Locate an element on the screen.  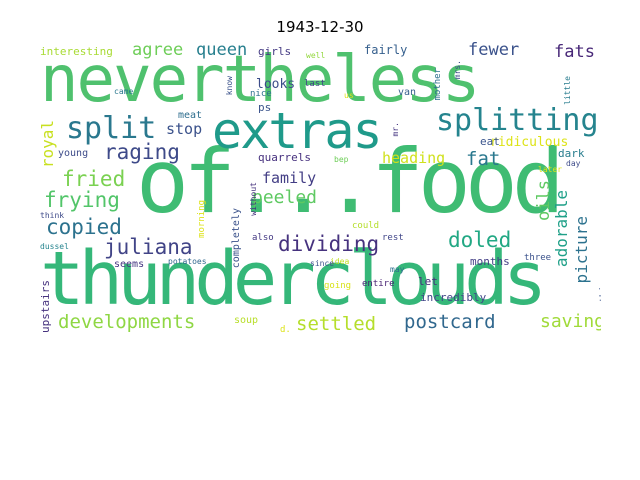
word-family: family is located at coordinates (289, 178).